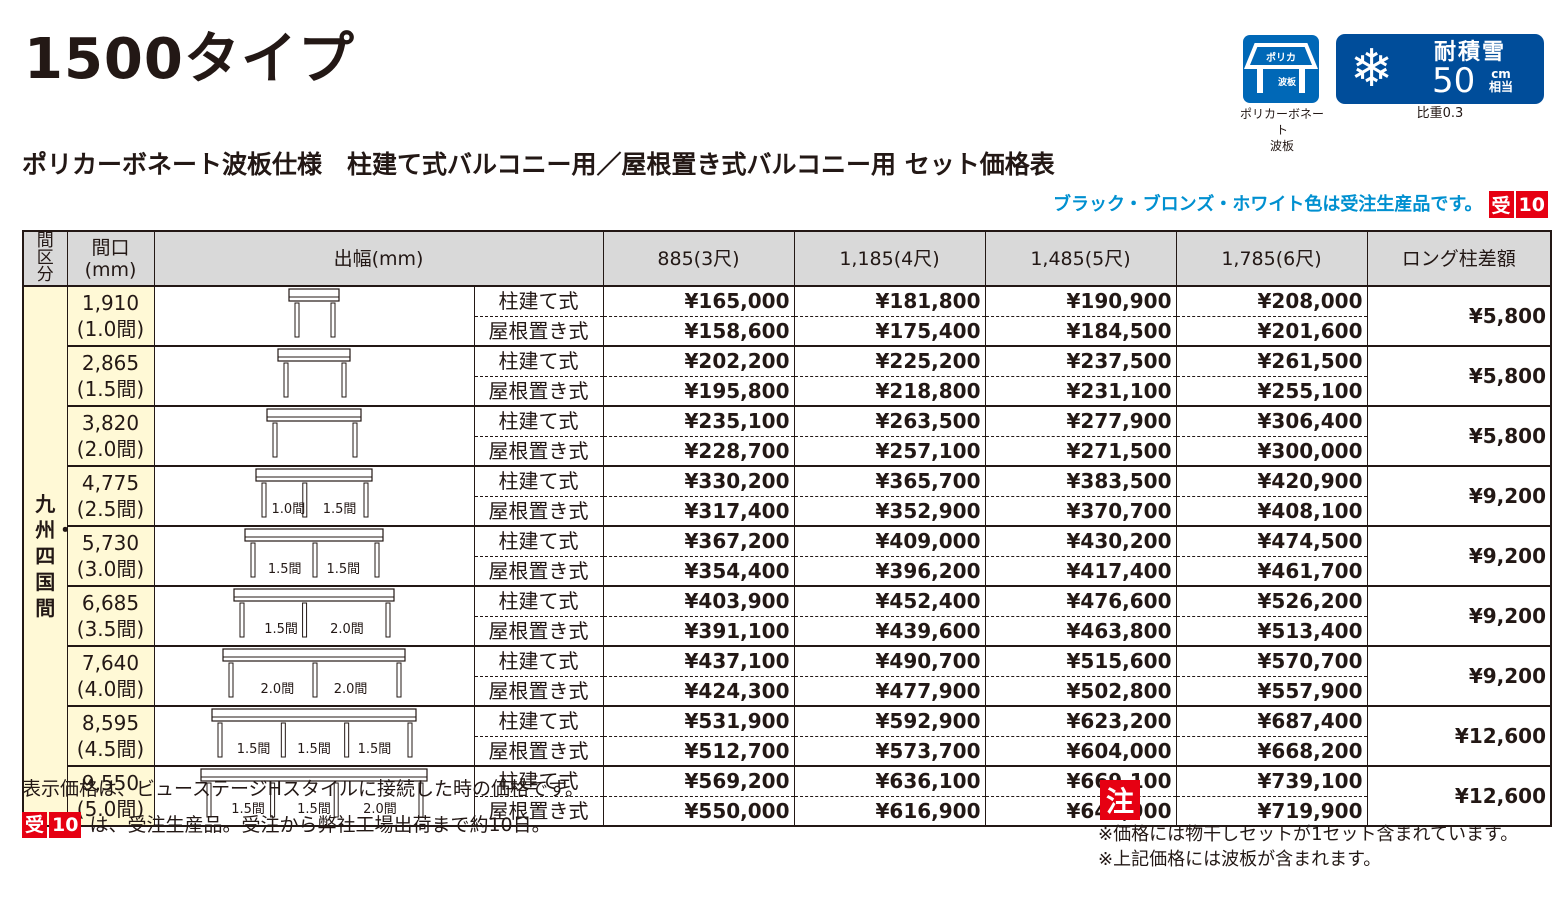  I want to click on snow-load-unit: cm 相当, so click(1501, 81).